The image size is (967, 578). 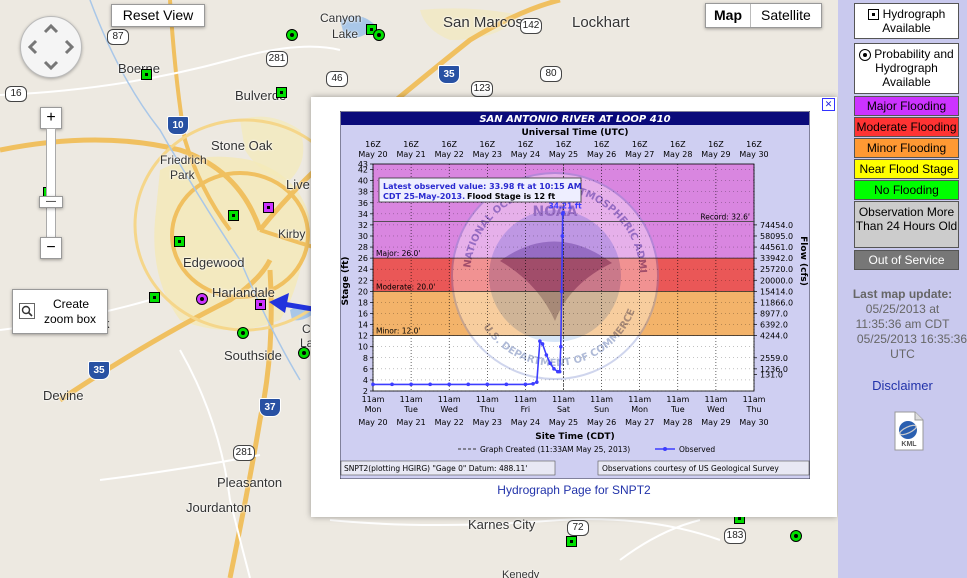 I want to click on bottom-weekday-label: Tue, so click(x=410, y=409).